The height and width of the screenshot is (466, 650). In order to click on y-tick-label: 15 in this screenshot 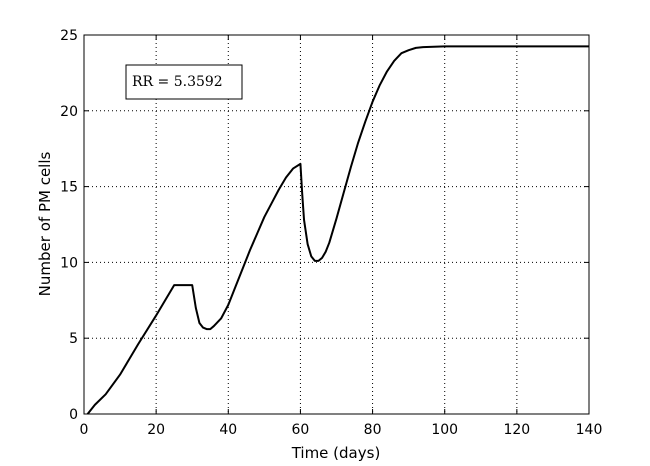, I will do `click(69, 188)`.